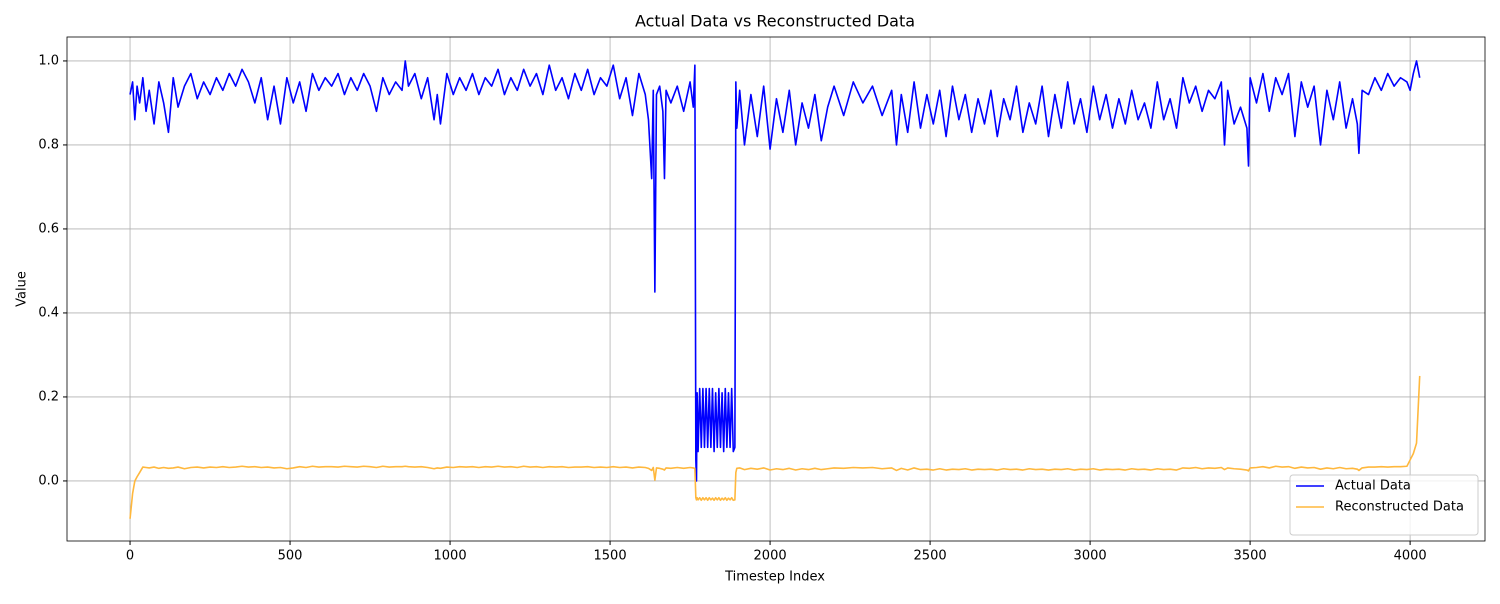 This screenshot has height=604, width=1500. I want to click on x-tick-label: 500, so click(290, 556).